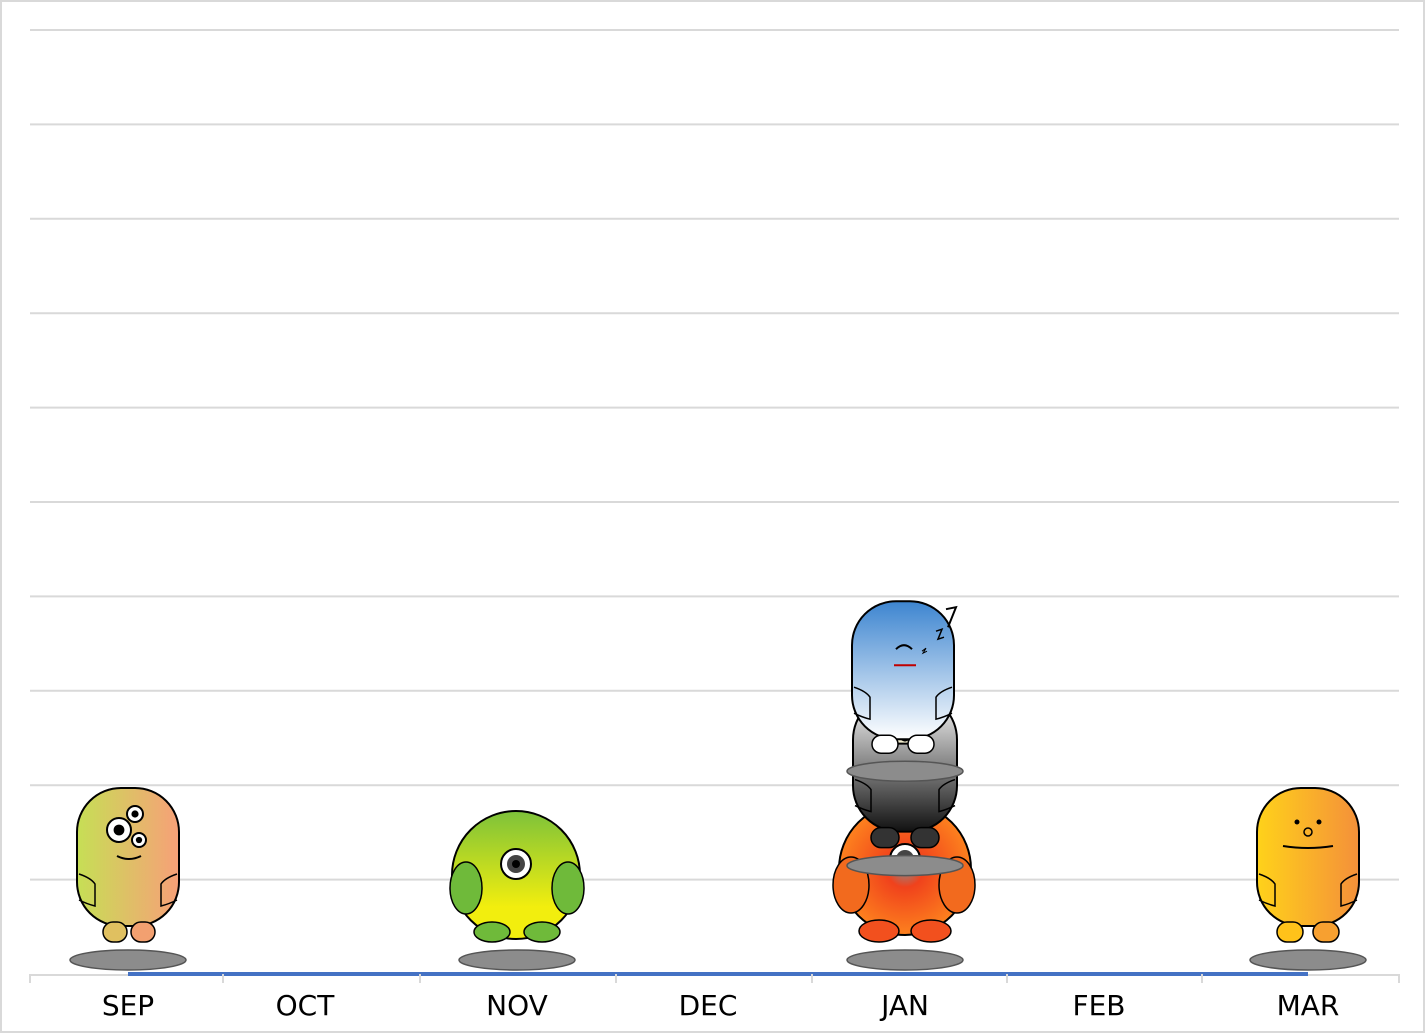  I want to click on x-axis, so click(714, 977).